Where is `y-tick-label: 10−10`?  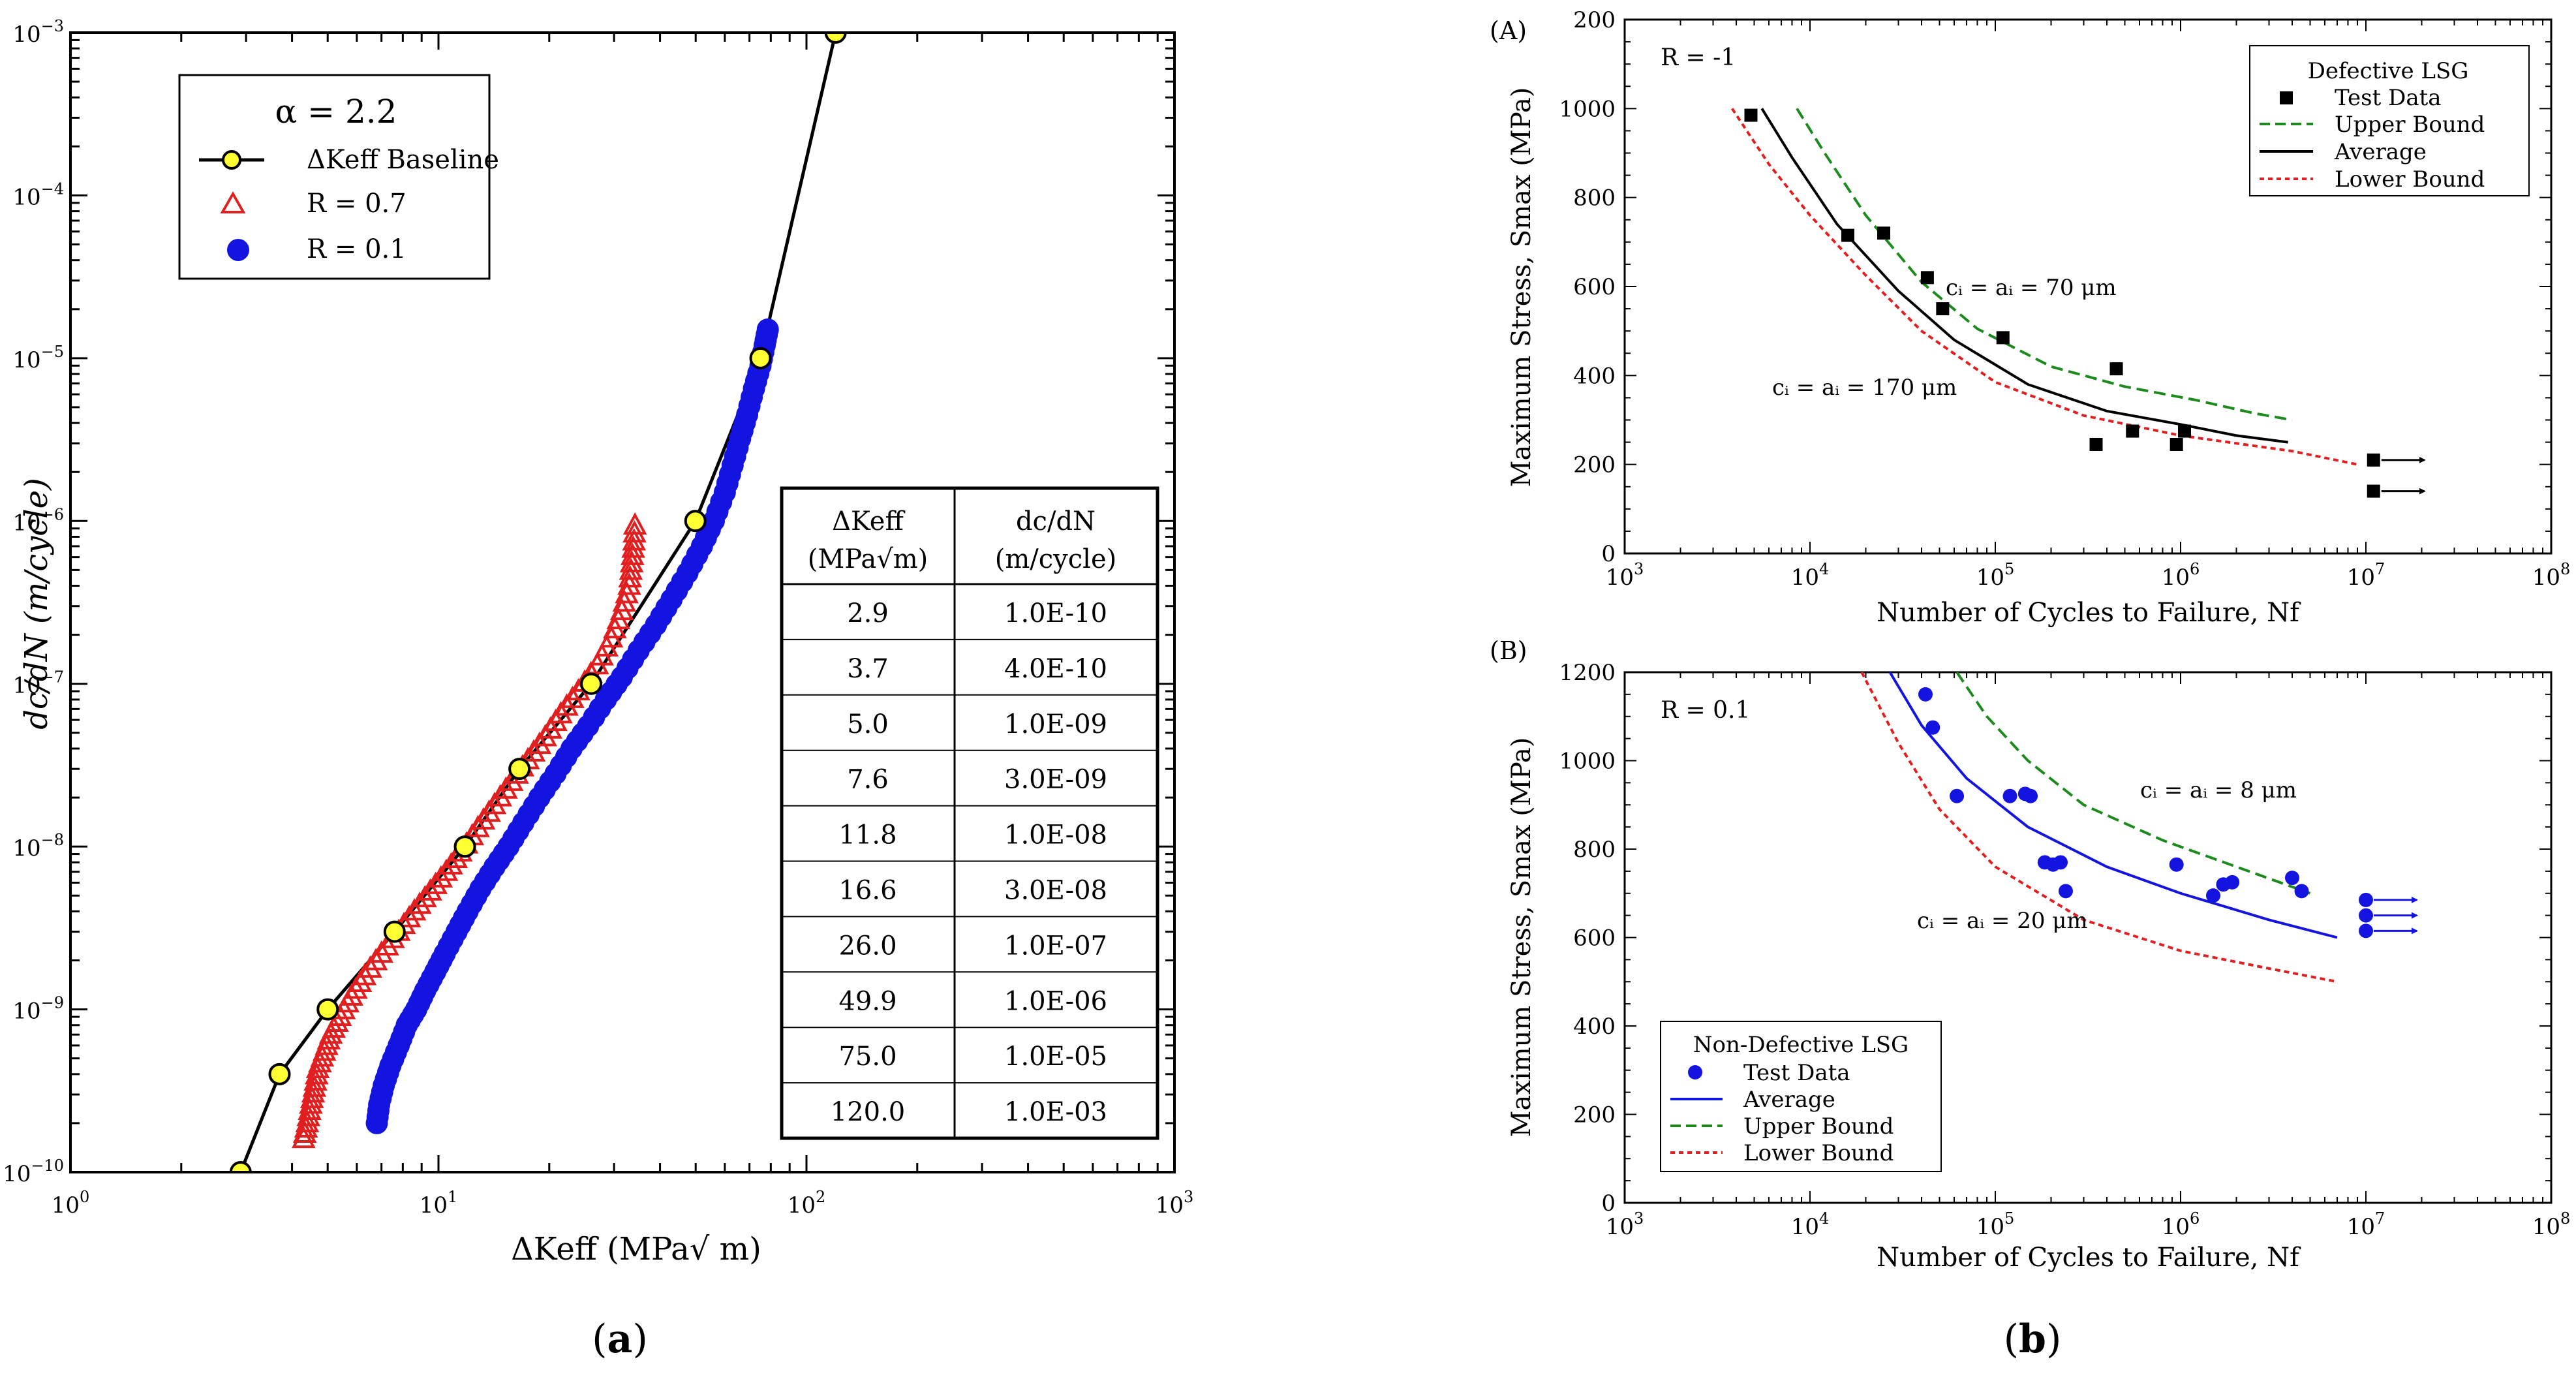
y-tick-label: 10−10 is located at coordinates (33, 1171).